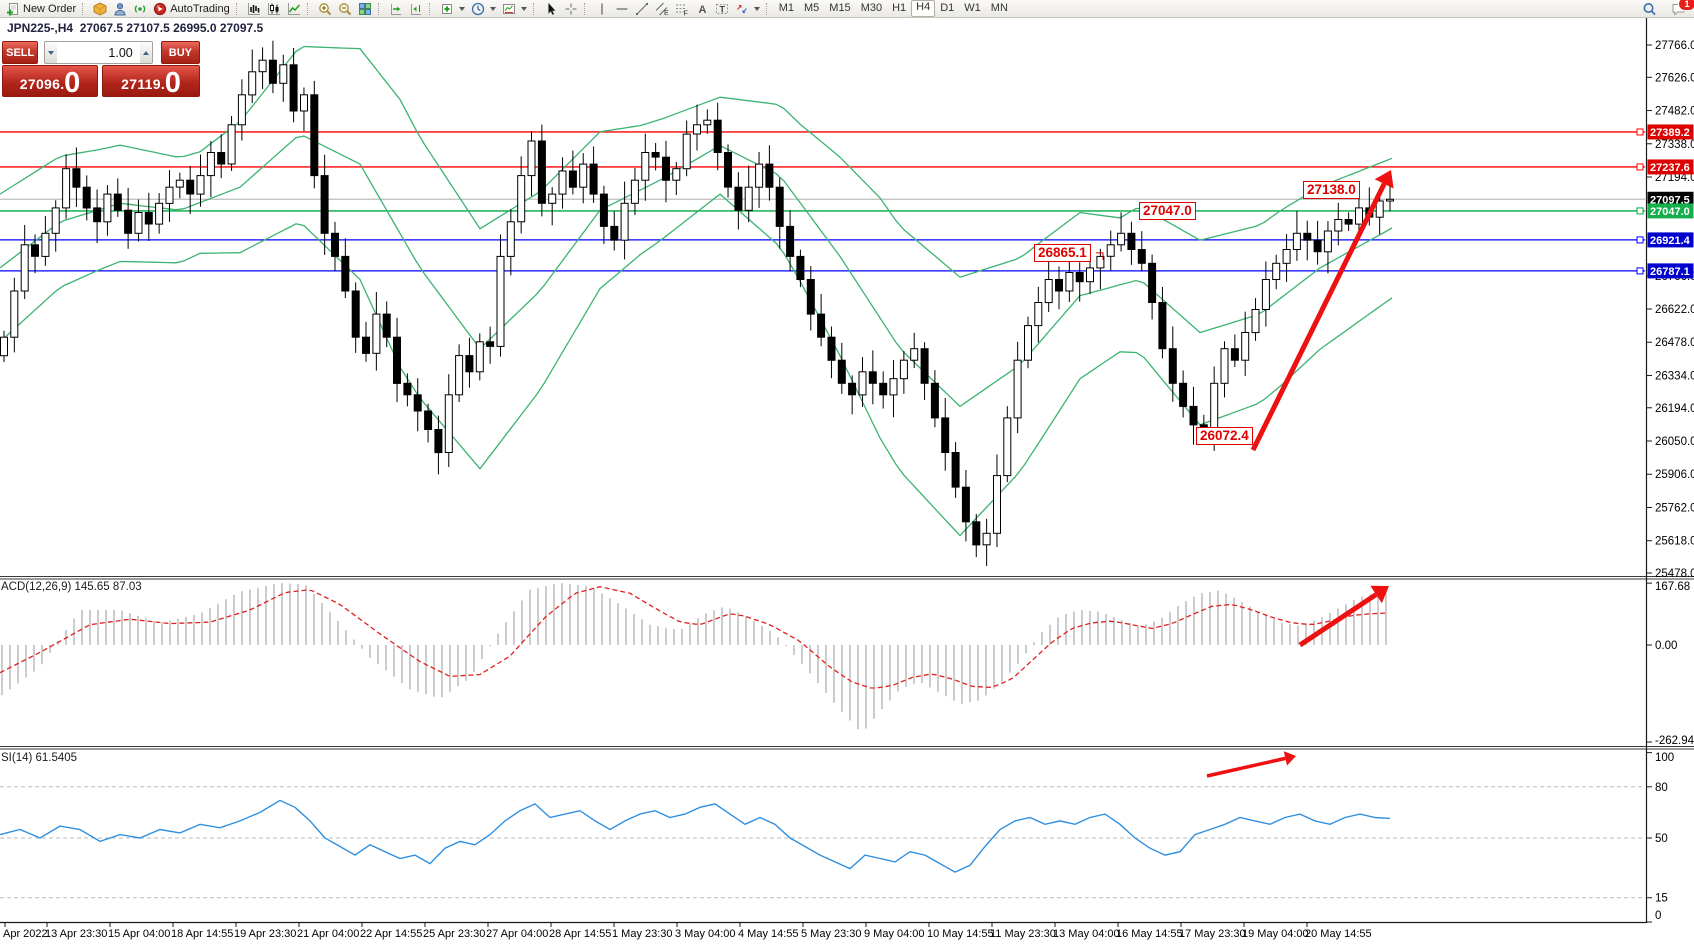 This screenshot has height=944, width=1694. What do you see at coordinates (999, 8) in the screenshot?
I see `timeframe-mn: MN` at bounding box center [999, 8].